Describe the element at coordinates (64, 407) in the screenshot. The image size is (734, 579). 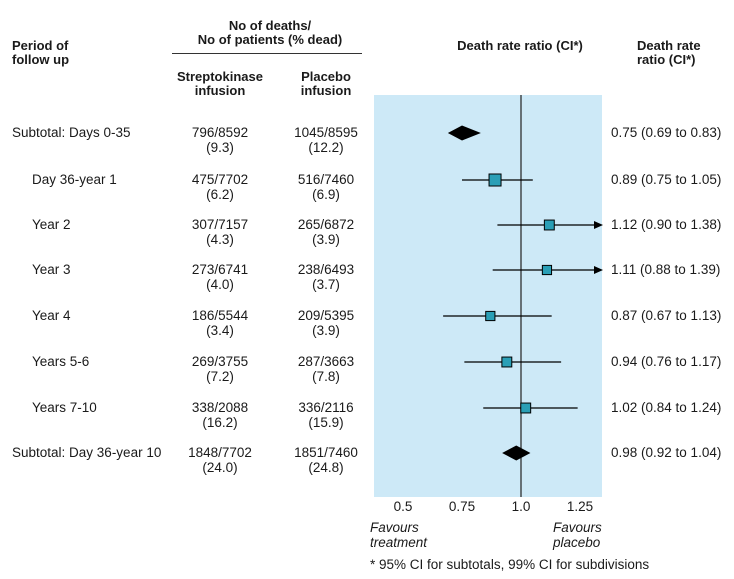
I see `row-label: Years 7-10` at that location.